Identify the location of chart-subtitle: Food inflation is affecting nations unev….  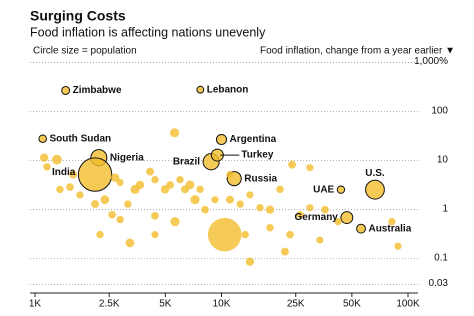
(148, 32).